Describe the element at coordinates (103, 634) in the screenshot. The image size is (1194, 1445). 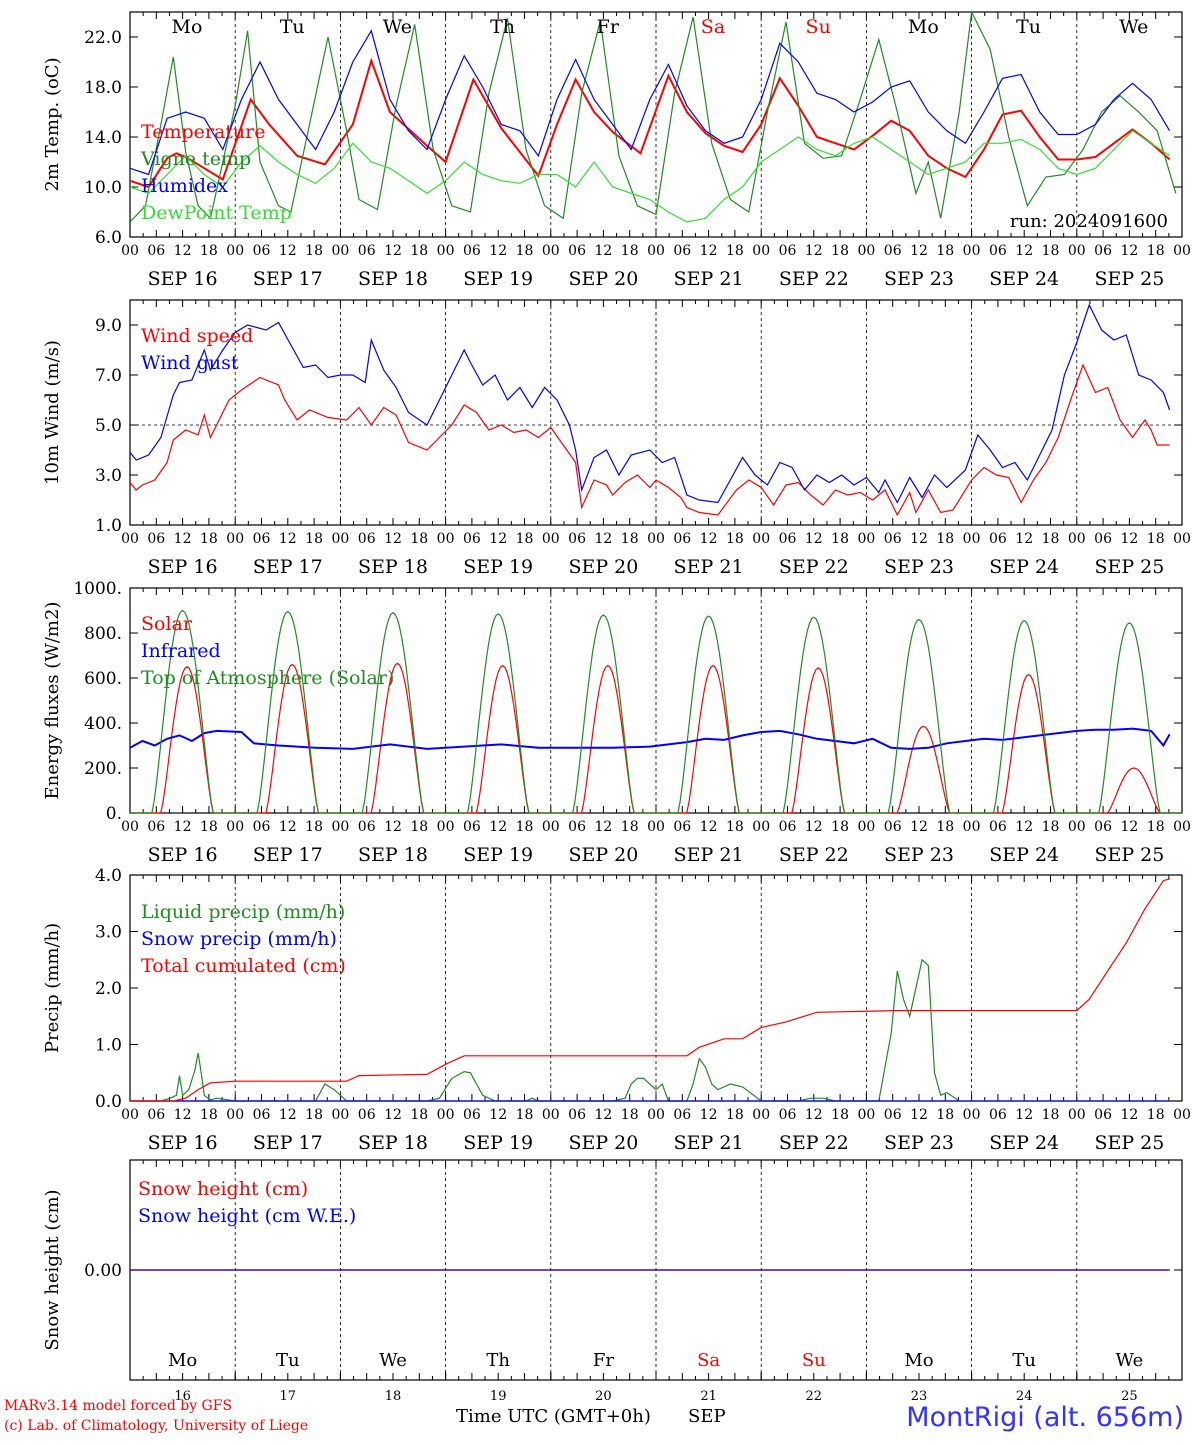
I see `y-tick-label: 800.` at that location.